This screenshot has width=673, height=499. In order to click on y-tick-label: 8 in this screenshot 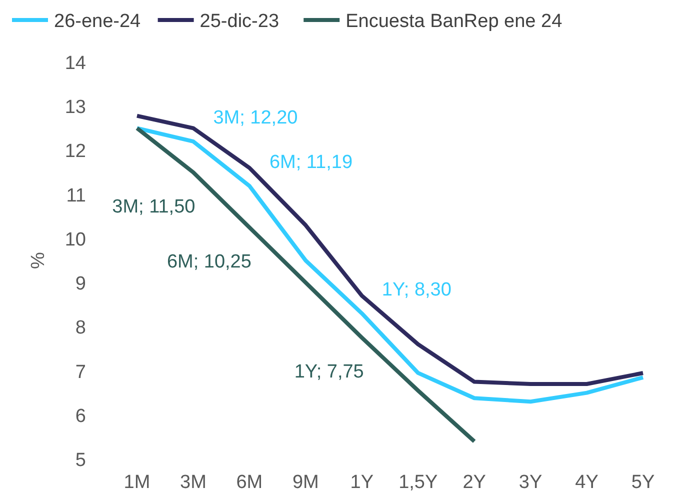, I will do `click(80, 328)`.